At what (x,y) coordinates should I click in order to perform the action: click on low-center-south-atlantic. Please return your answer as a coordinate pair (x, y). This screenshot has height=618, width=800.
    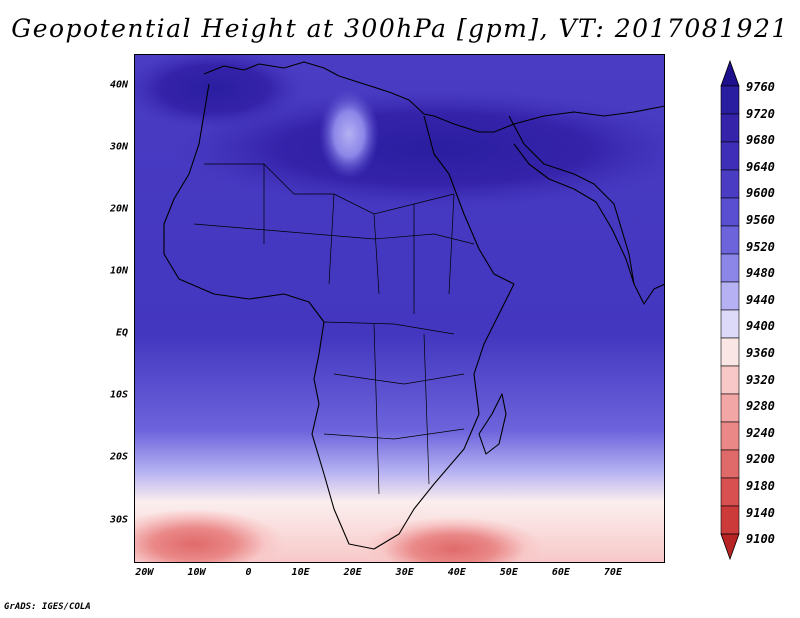
    Looking at the image, I should click on (209, 536).